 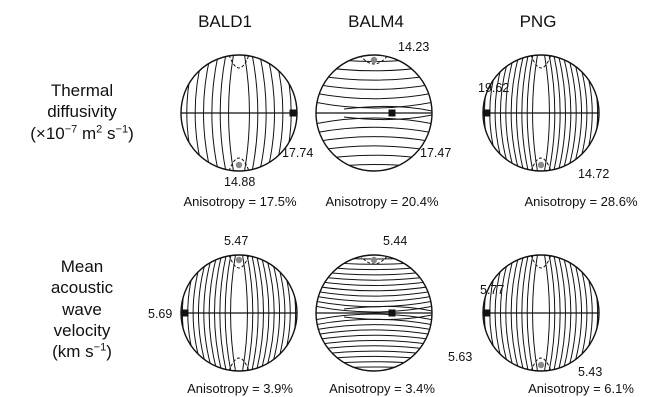 What do you see at coordinates (414, 47) in the screenshot?
I see `min-value-label: 14.23` at bounding box center [414, 47].